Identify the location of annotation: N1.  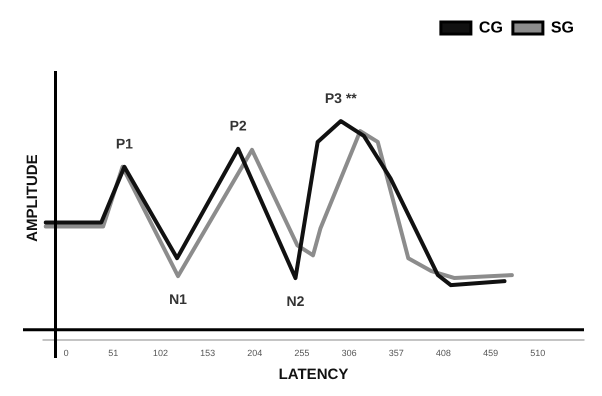
(178, 299).